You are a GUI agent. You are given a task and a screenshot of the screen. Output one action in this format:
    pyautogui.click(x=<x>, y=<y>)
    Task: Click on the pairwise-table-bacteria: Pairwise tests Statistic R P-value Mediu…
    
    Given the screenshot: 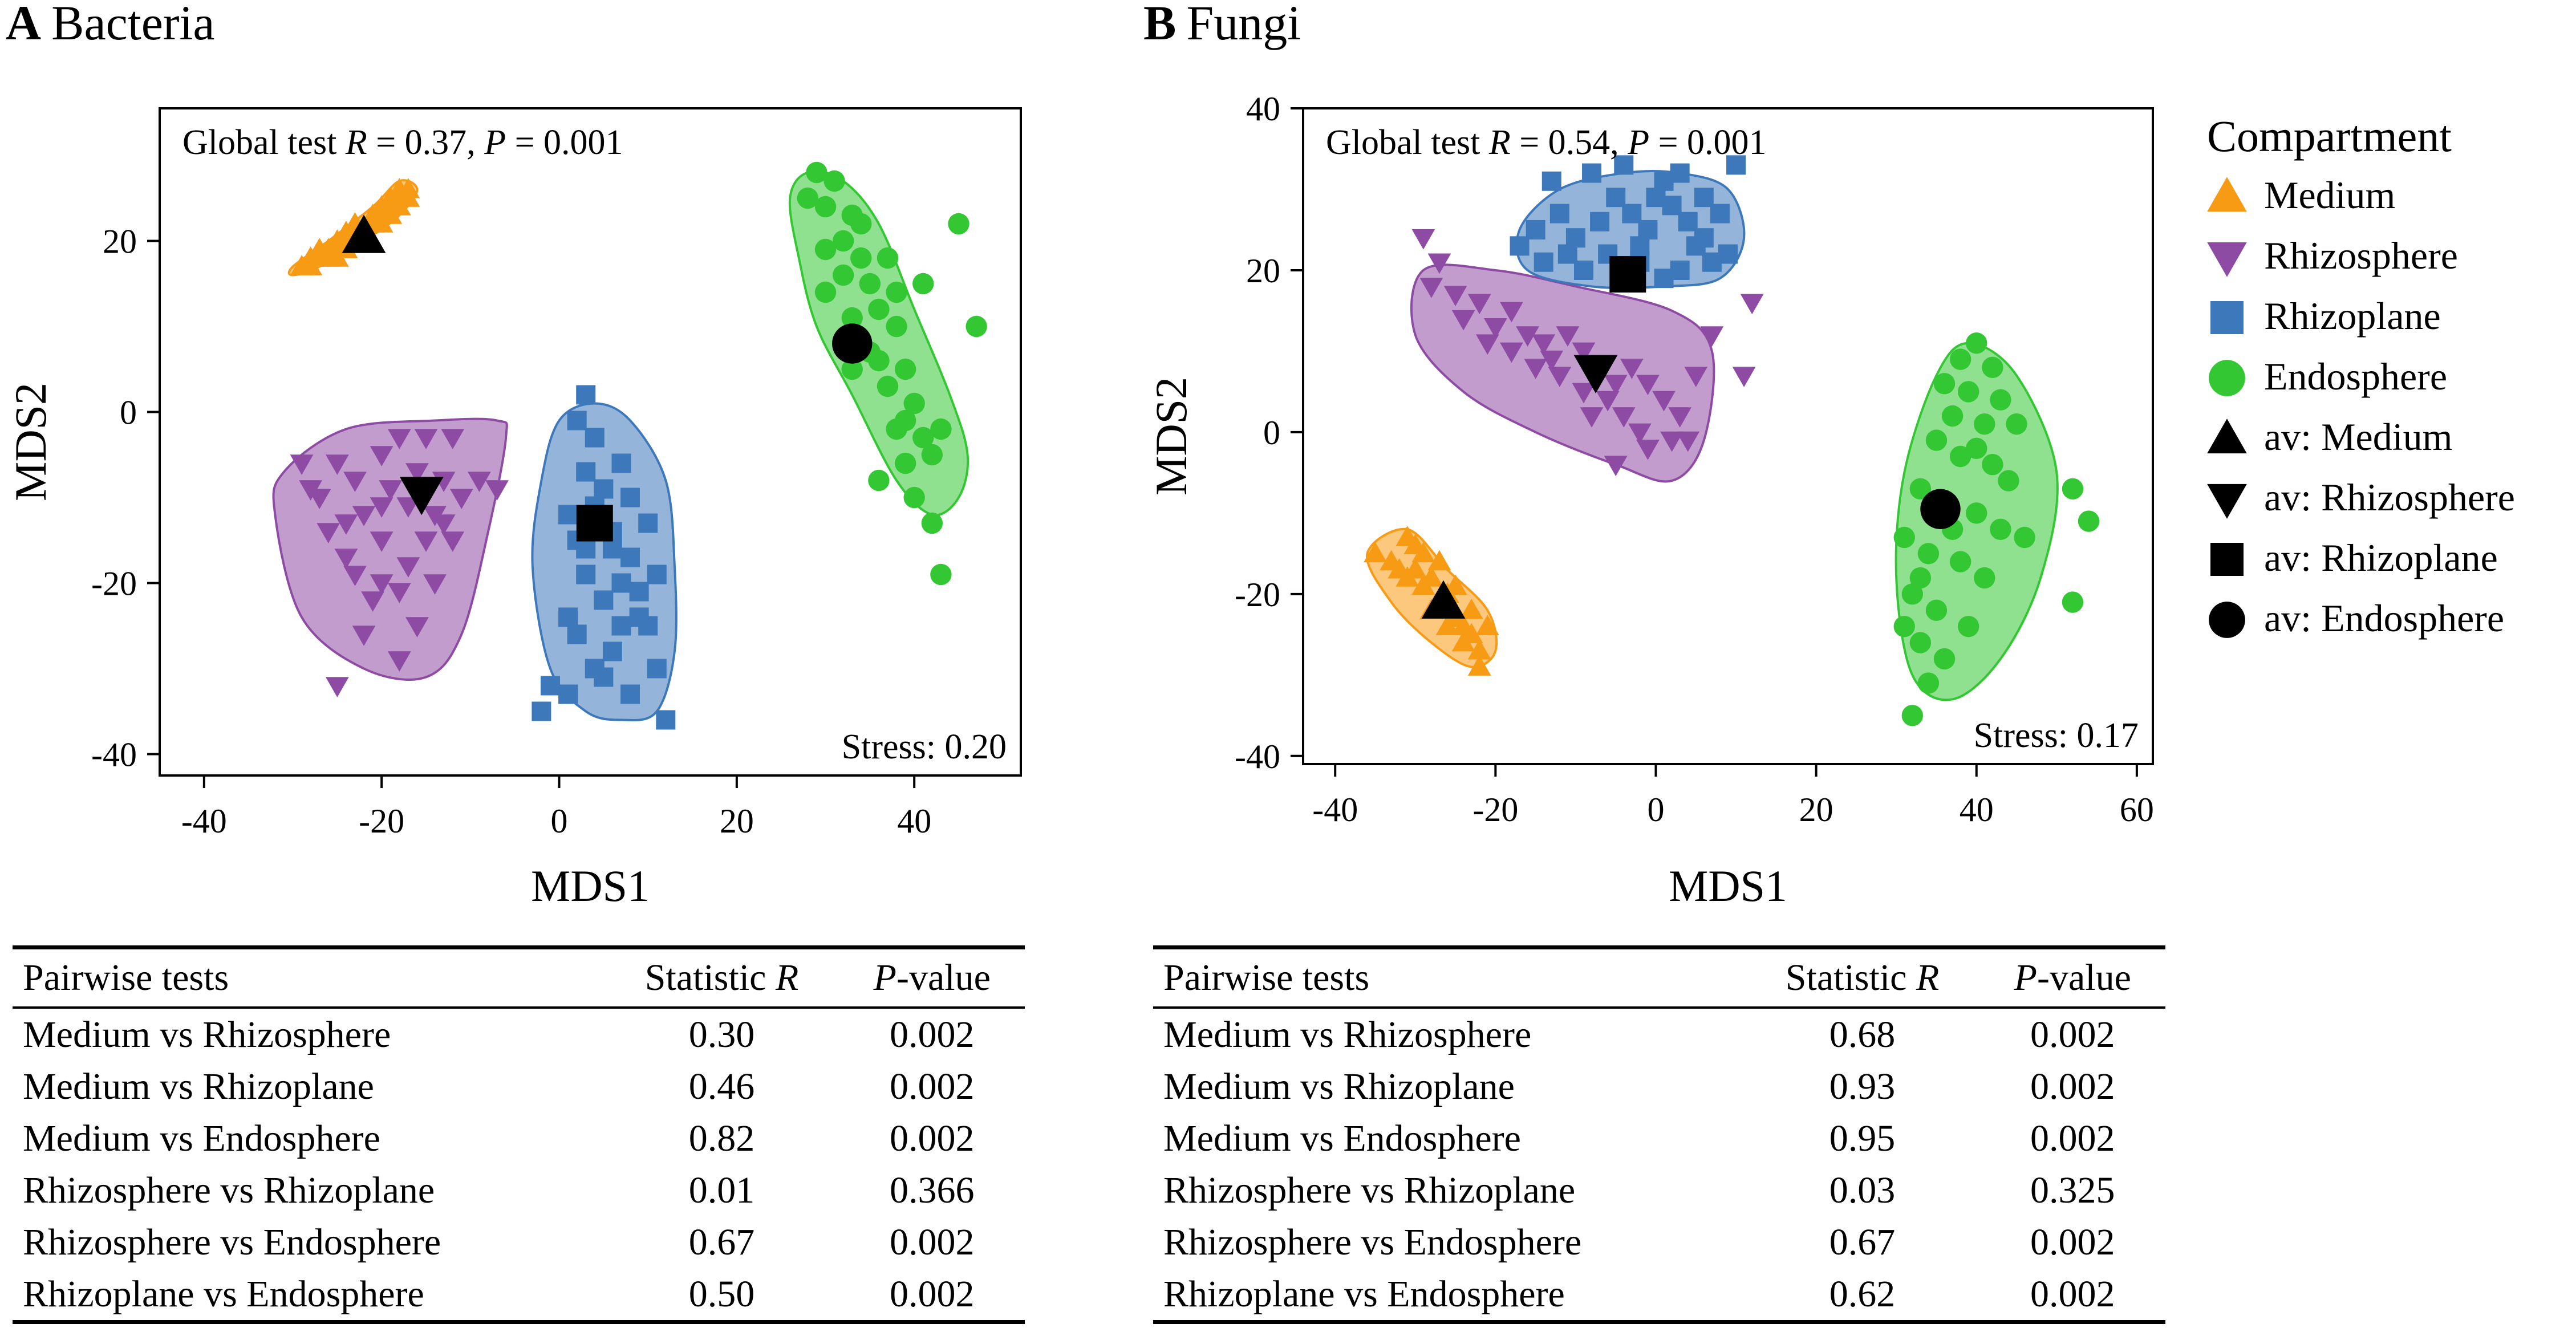 What is the action you would take?
    pyautogui.click(x=519, y=1134)
    